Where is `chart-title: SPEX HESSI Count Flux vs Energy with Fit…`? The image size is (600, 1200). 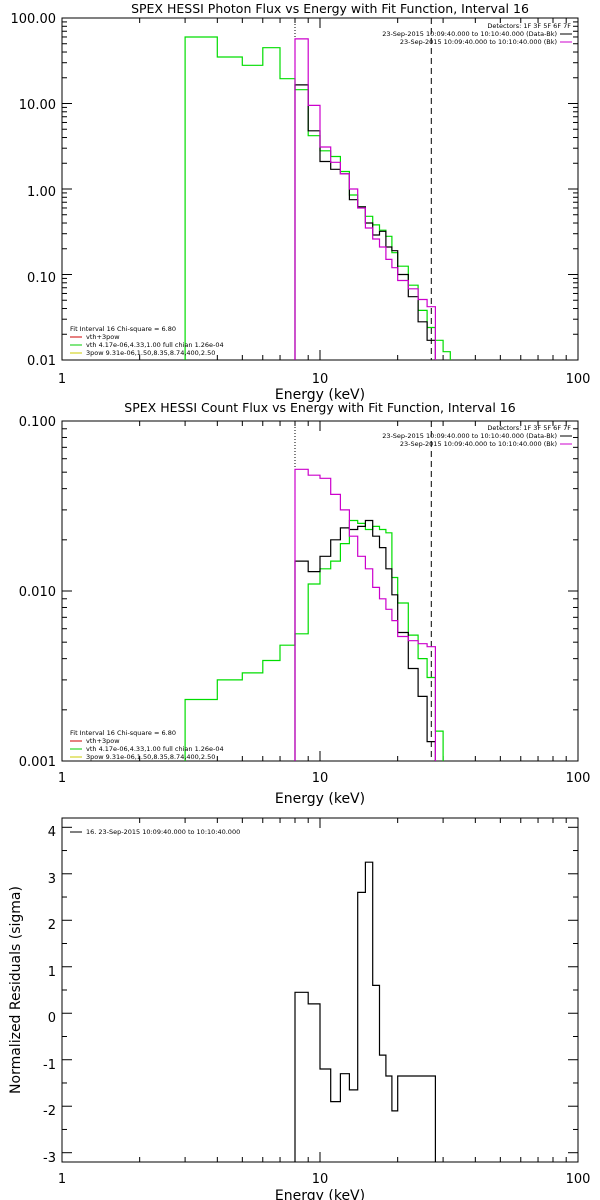 chart-title: SPEX HESSI Count Flux vs Energy with Fit… is located at coordinates (319, 407).